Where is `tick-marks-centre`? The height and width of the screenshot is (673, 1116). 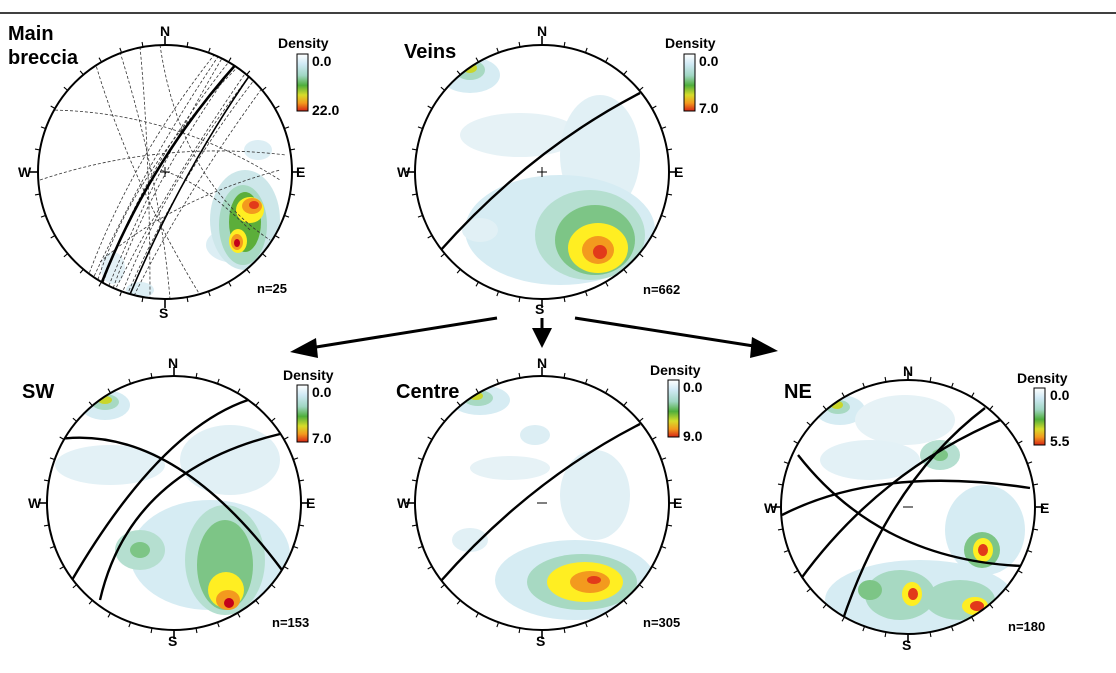
tick-marks-centre is located at coordinates (542, 503).